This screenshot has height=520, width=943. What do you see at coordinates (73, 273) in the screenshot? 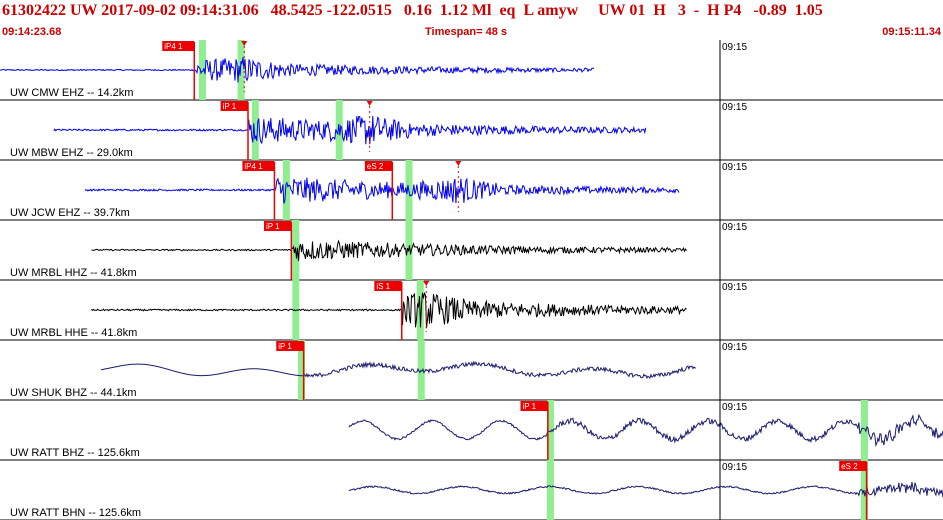
I see `channel-label: UW MRBL HHZ -- 41.8km` at bounding box center [73, 273].